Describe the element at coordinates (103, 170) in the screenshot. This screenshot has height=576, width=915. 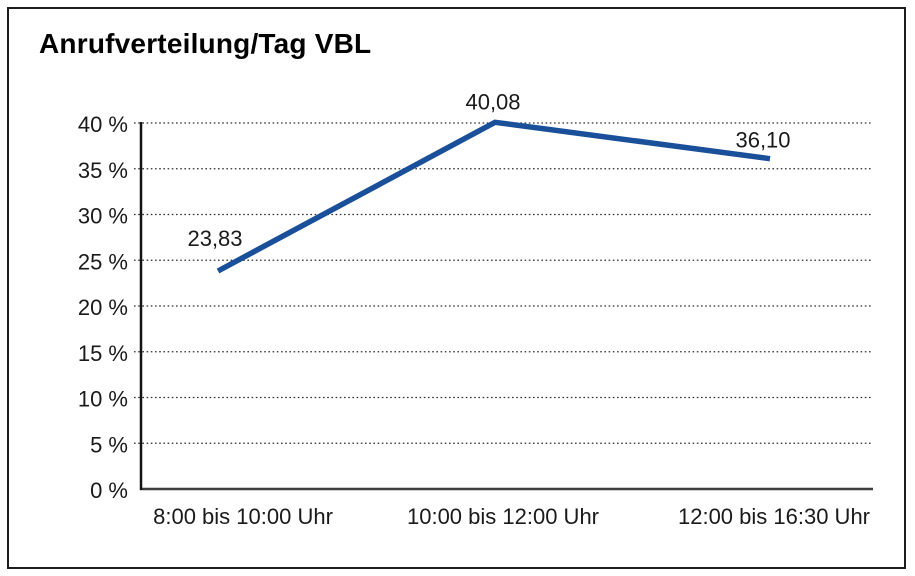
I see `y-tick-label: 35 %` at that location.